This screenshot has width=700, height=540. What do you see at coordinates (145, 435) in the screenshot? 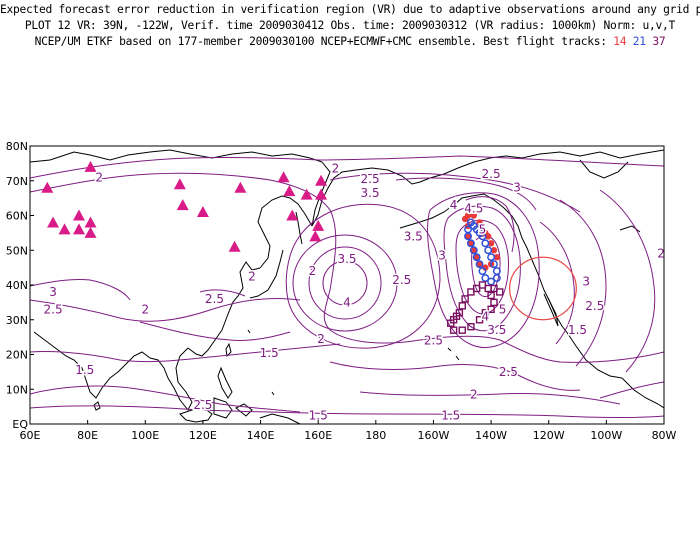
I see `lon-label: 100E` at bounding box center [145, 435].